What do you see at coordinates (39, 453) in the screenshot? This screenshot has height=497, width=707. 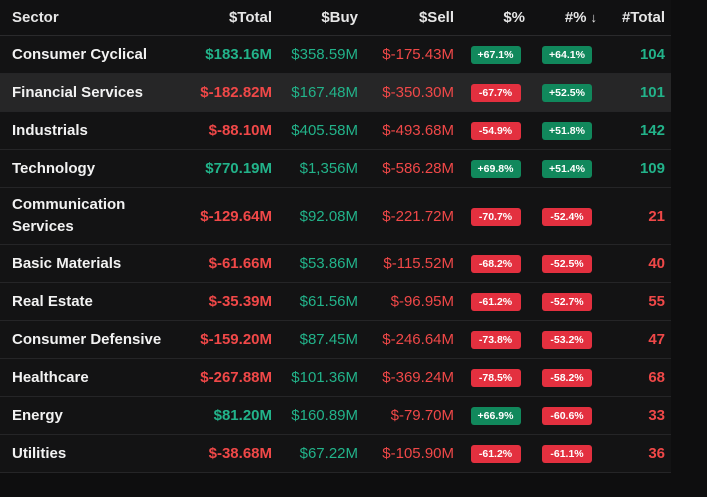 I see `sector-name: Utilities` at bounding box center [39, 453].